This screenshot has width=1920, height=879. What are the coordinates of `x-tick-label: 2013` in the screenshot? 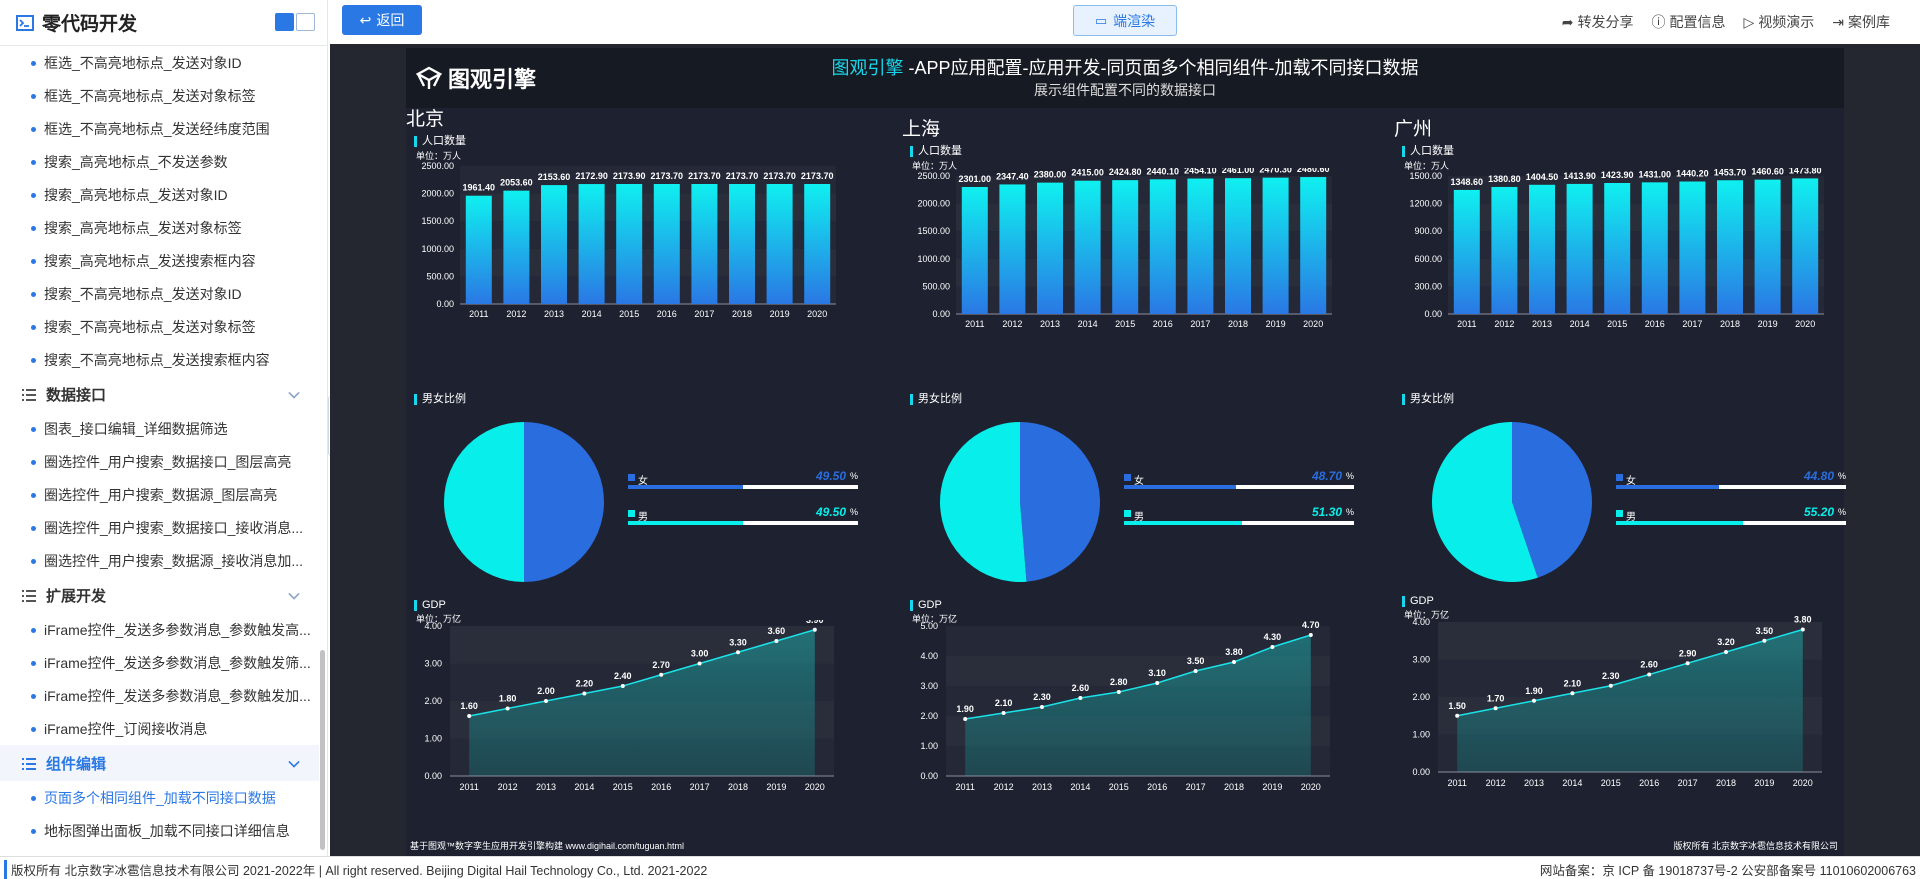 It's located at (1542, 324).